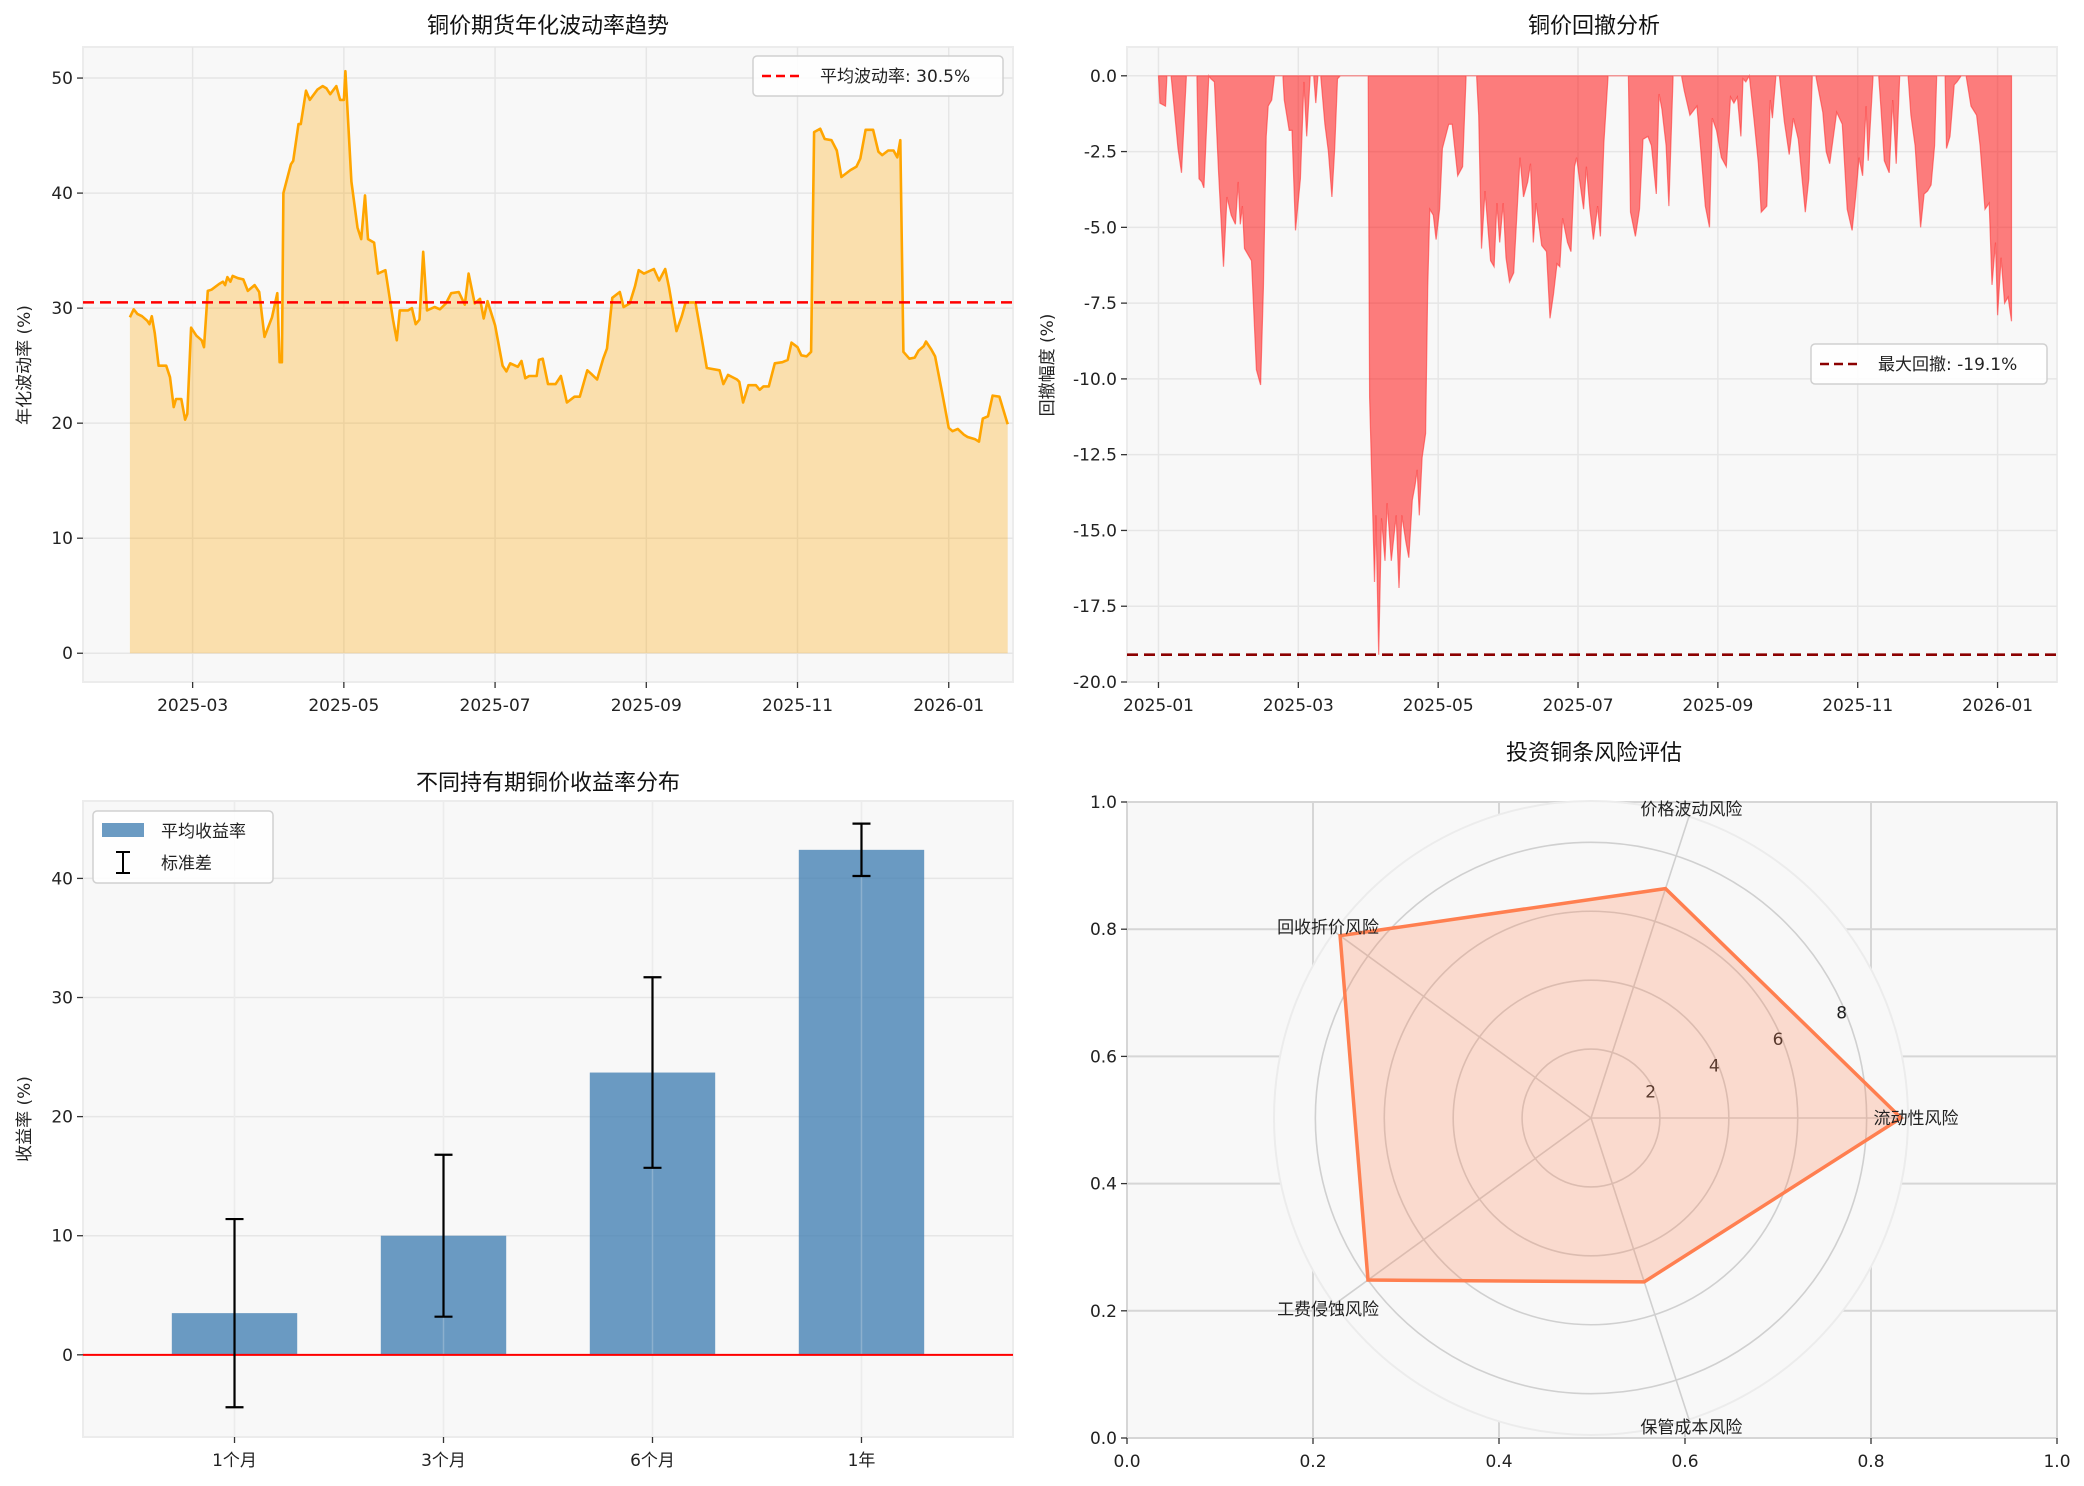 Image resolution: width=2084 pixels, height=1486 pixels. What do you see at coordinates (862, 1461) in the screenshot?
I see `x-tick-label: 1年` at bounding box center [862, 1461].